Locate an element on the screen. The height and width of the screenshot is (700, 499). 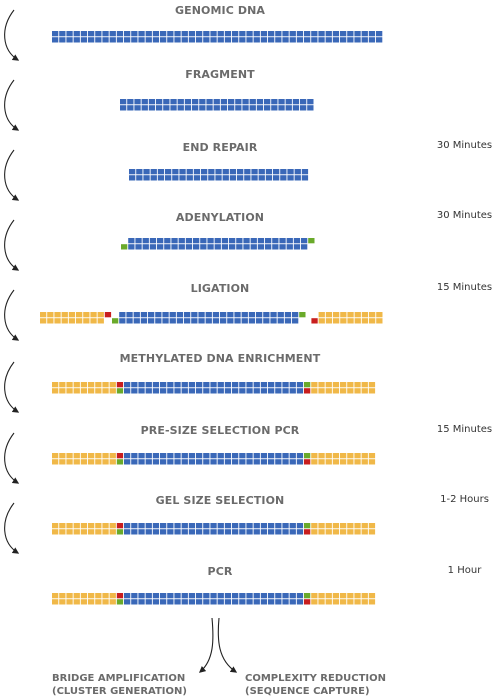
step-title-ligation: LIGATION is located at coordinates (220, 288).